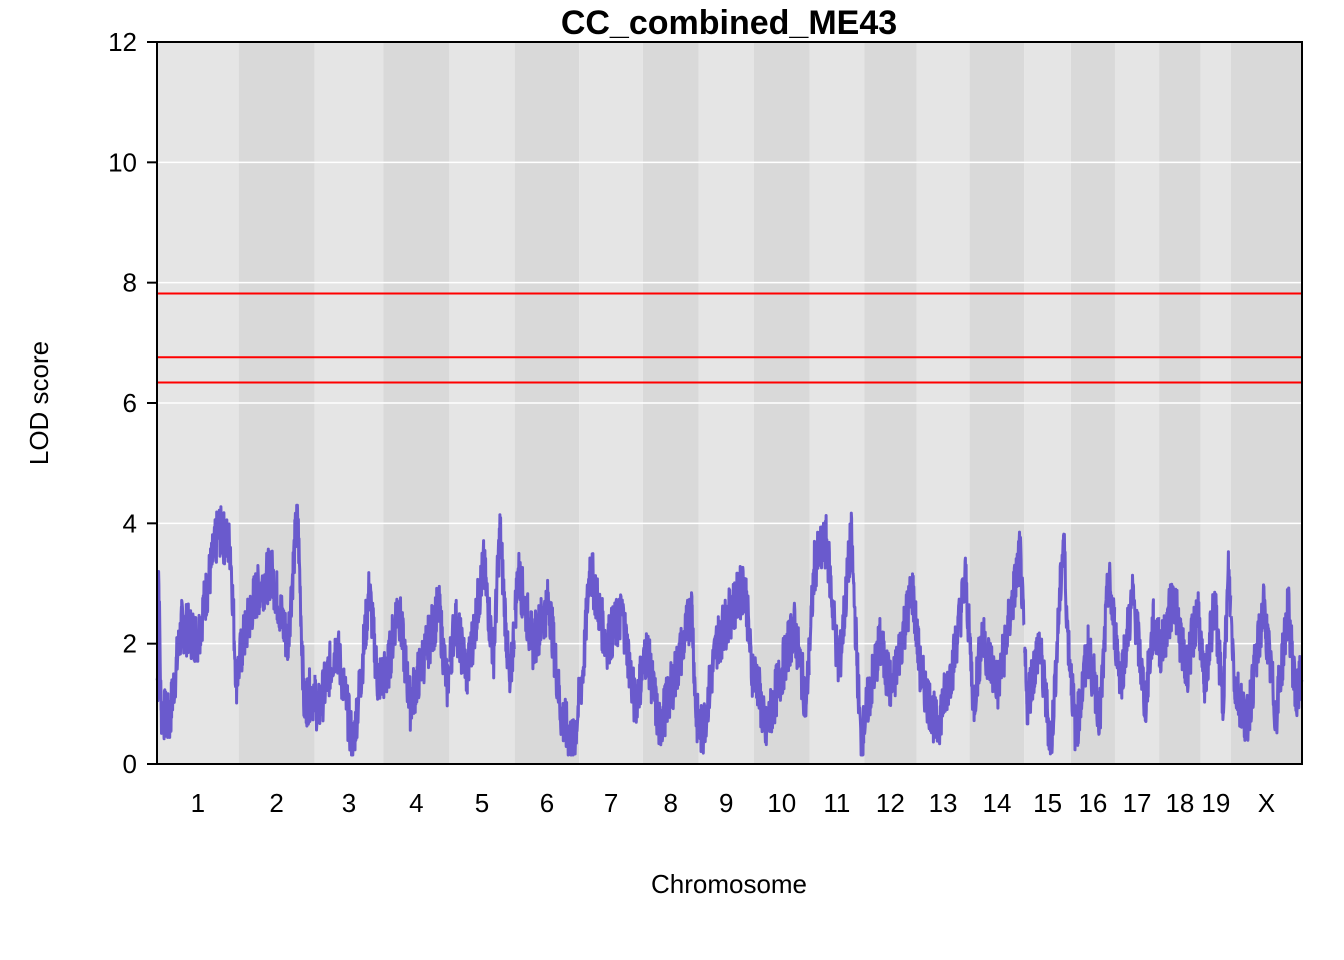 The image size is (1344, 960). Describe the element at coordinates (781, 803) in the screenshot. I see `x-tick-label-10: 10` at that location.